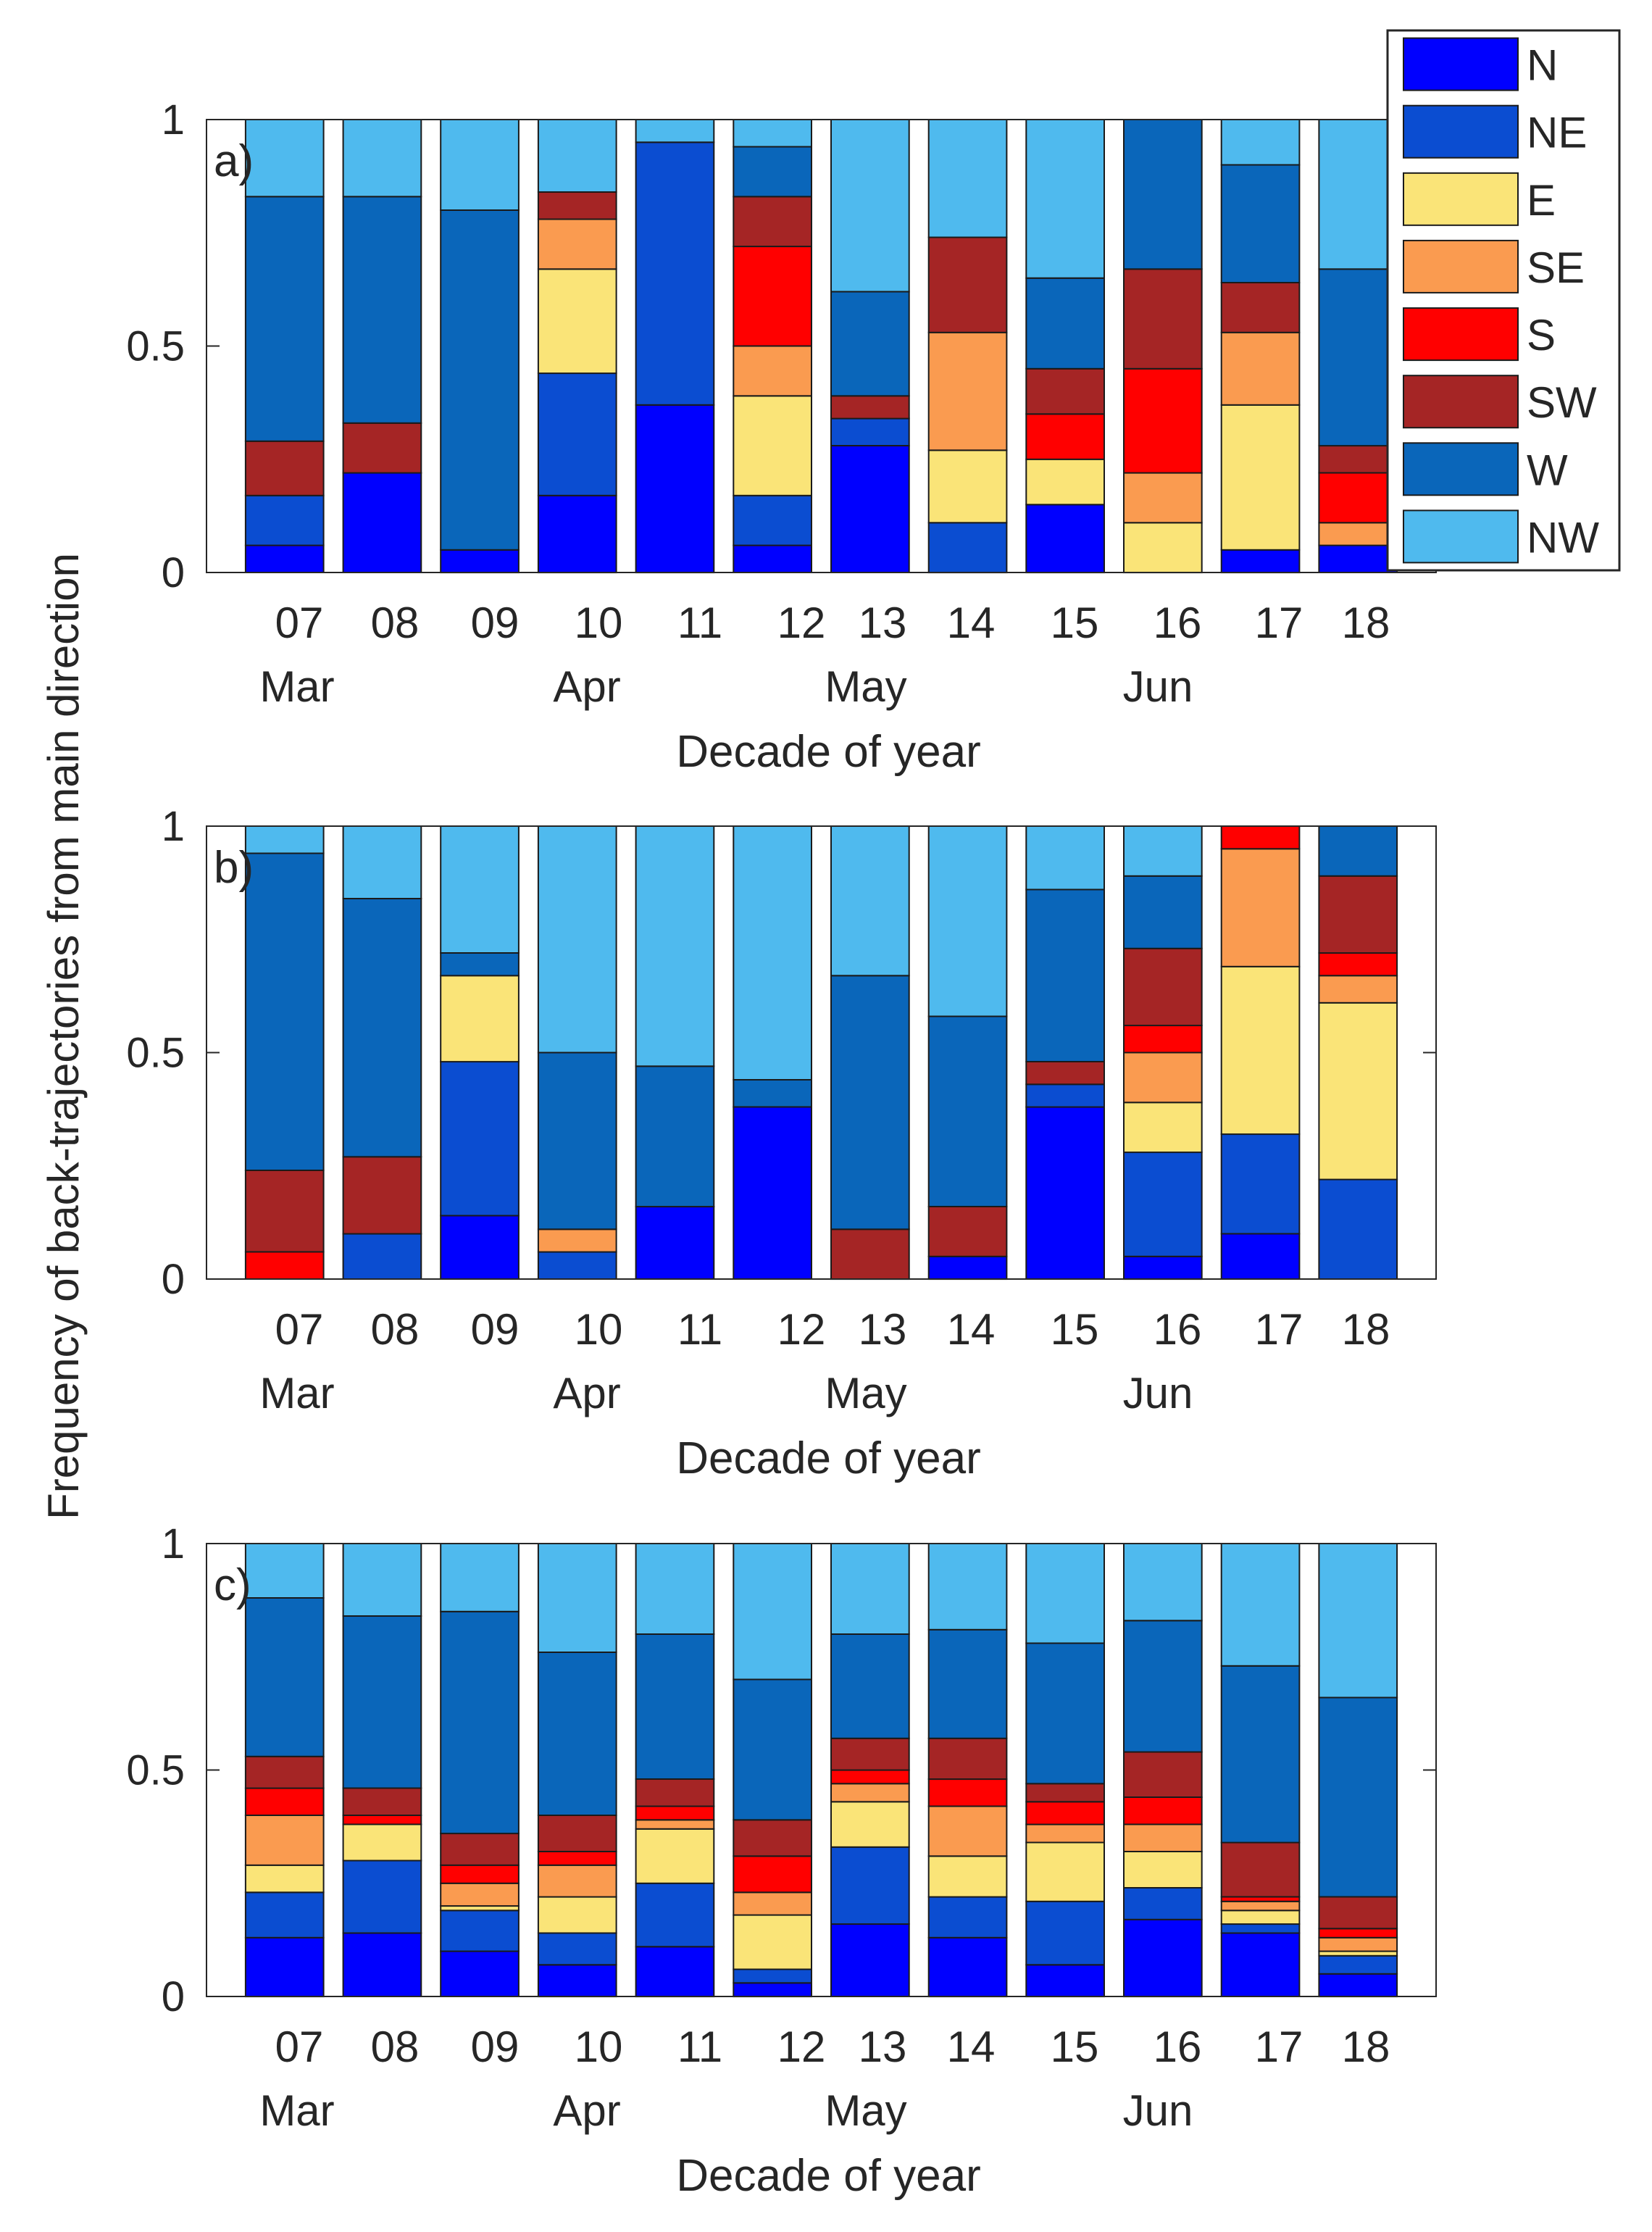  Describe the element at coordinates (1557, 133) in the screenshot. I see `legend-label-ne: NE` at that location.